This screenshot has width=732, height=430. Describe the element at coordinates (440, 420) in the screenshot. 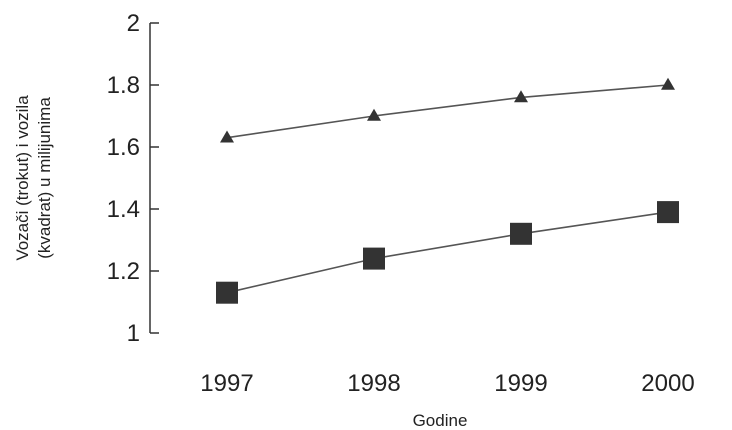

I see `x-axis-label: Godine` at that location.